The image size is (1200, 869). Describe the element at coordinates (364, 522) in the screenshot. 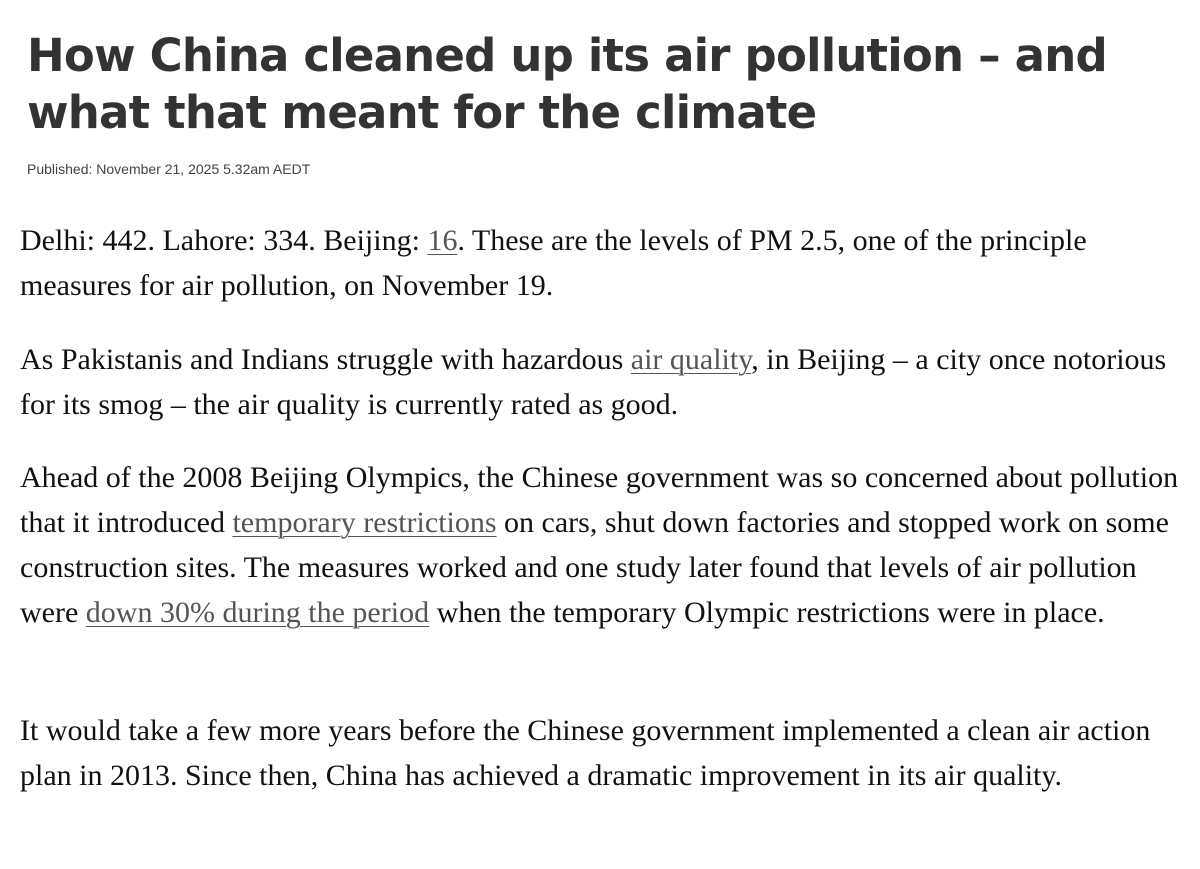

I see `temporary-restrictions-link: temporary restrictions` at that location.